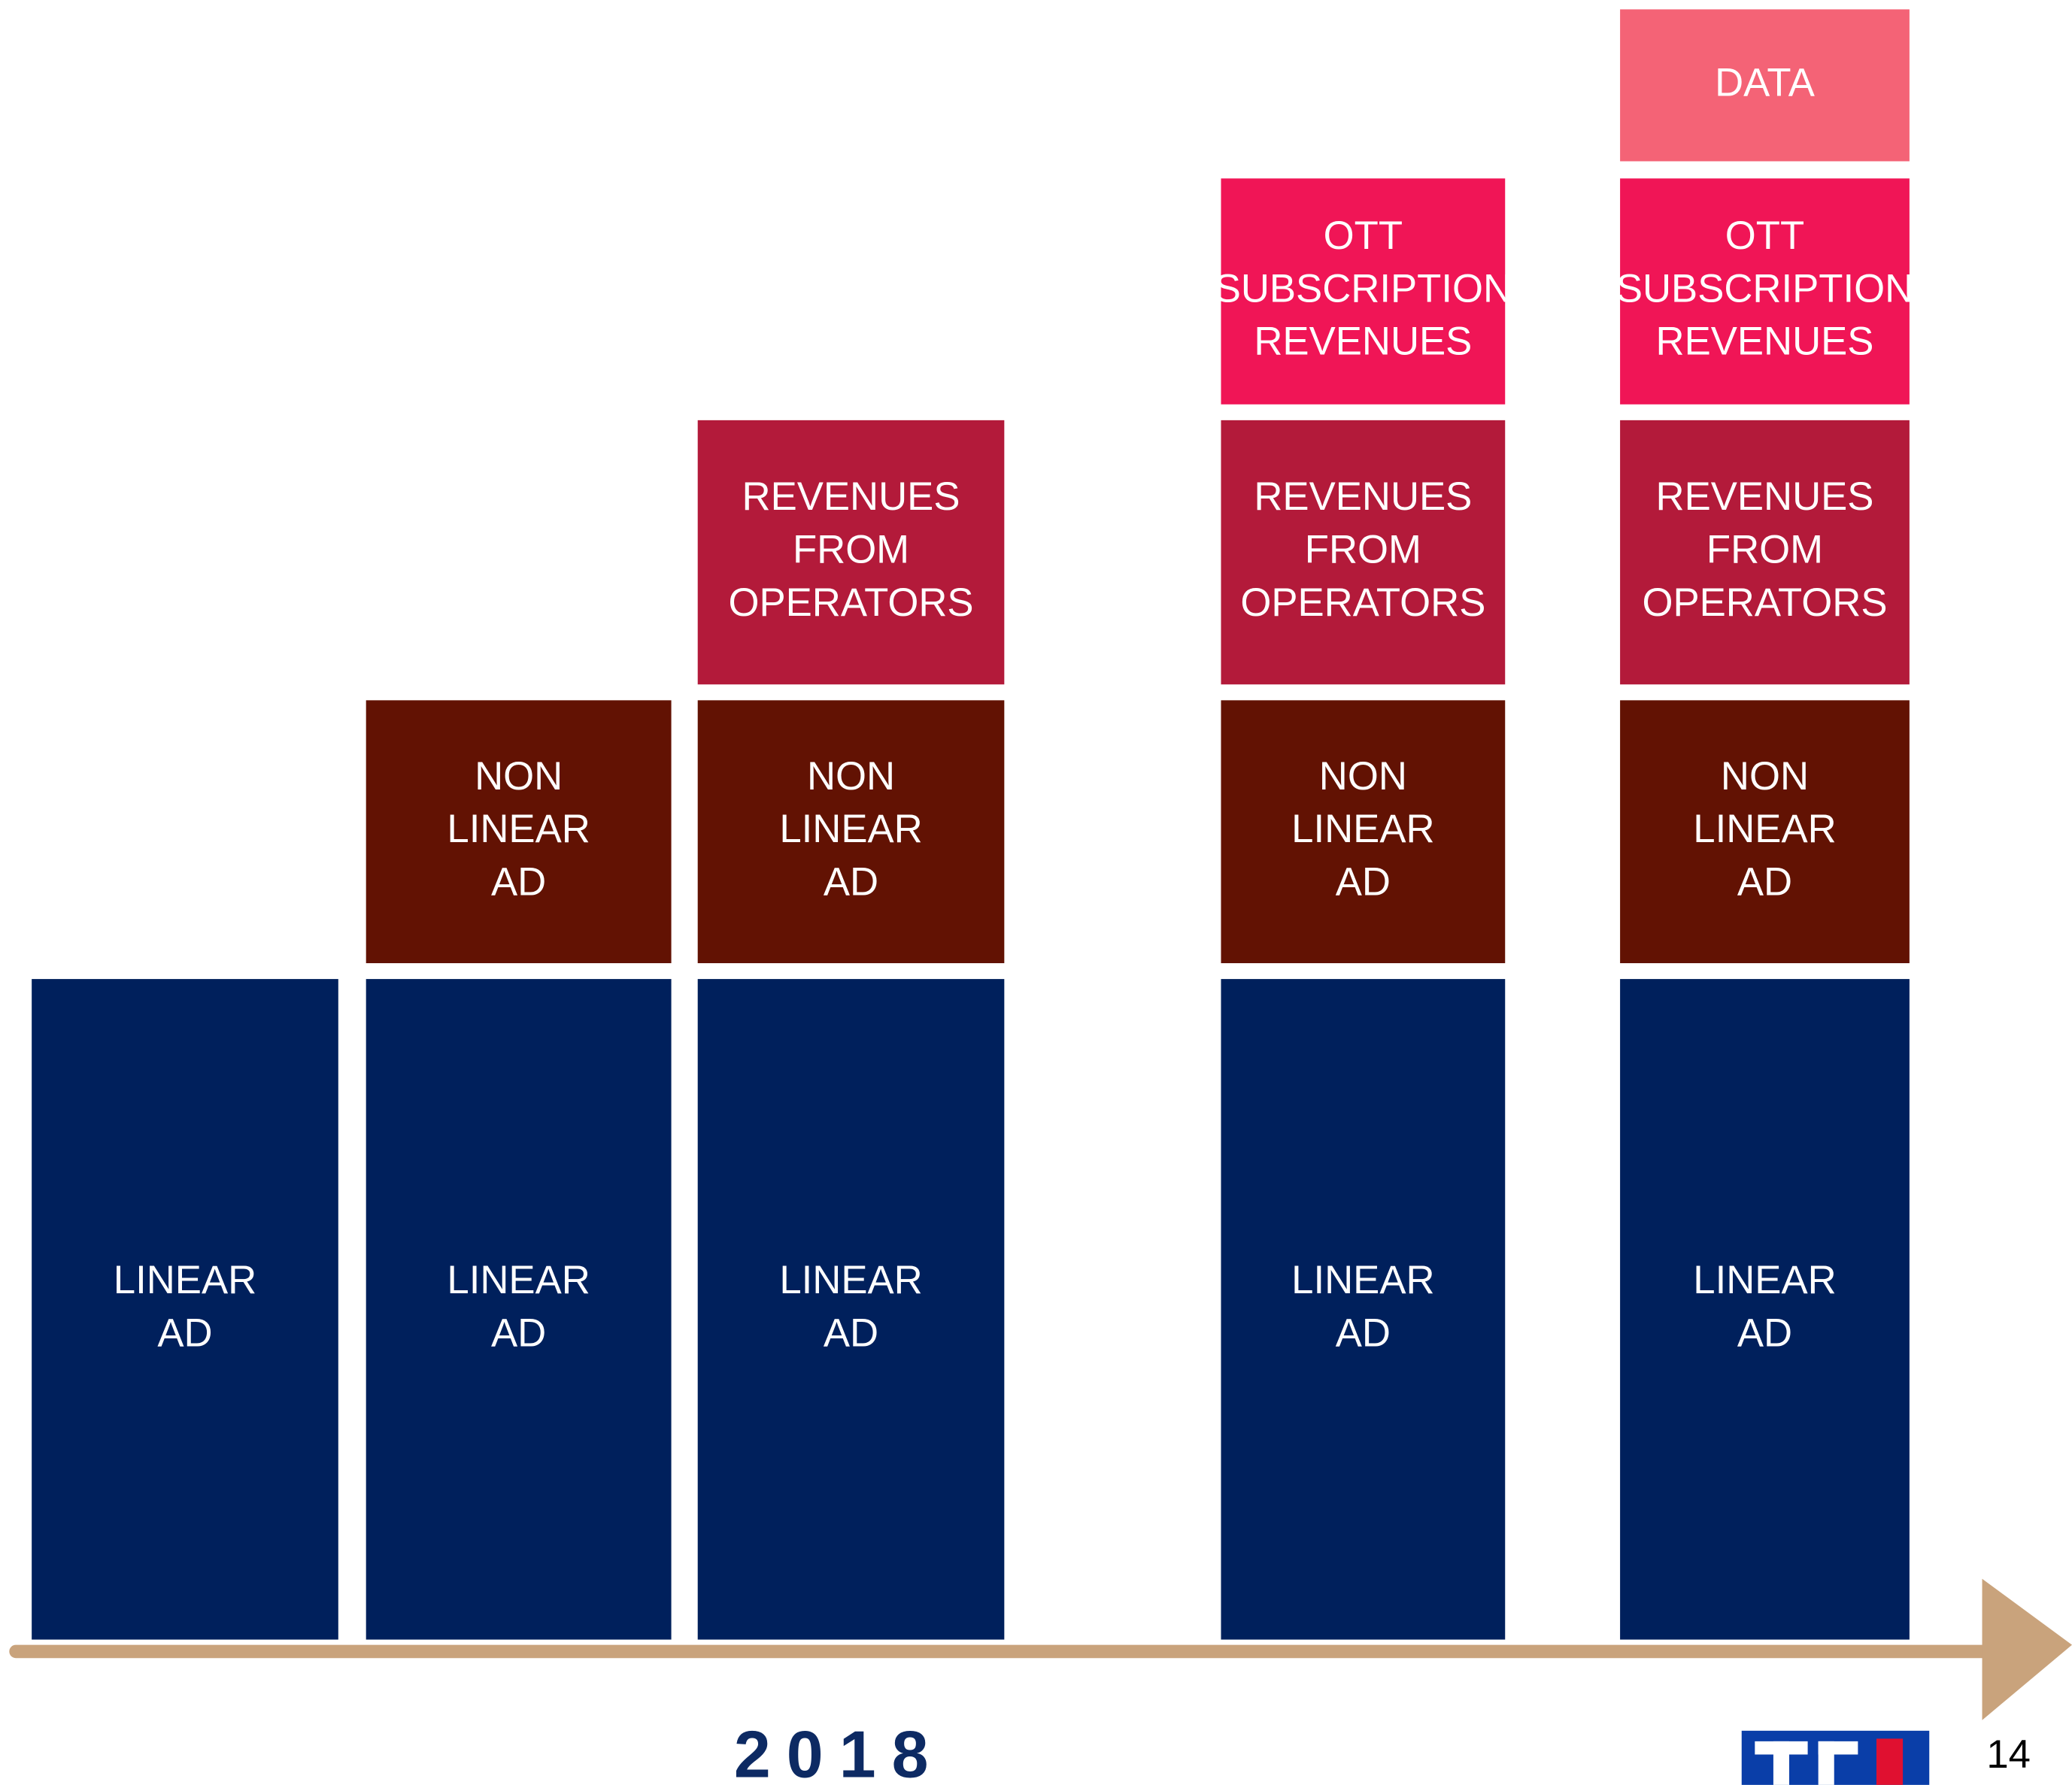  I want to click on tf1-logo, so click(1835, 1757).